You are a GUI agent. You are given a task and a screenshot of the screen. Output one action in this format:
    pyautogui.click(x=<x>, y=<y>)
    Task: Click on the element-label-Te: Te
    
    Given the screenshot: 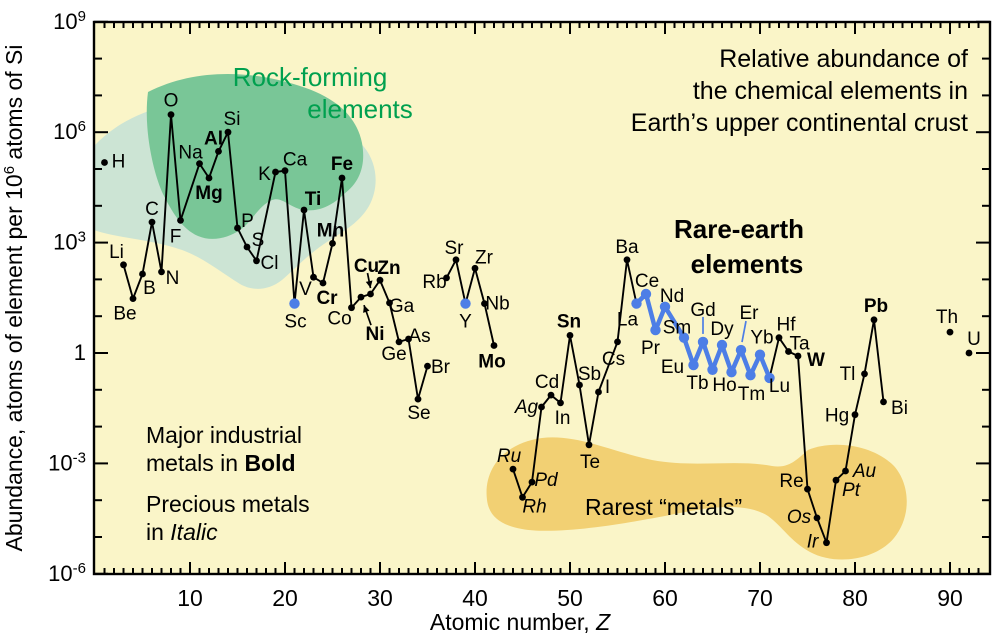 What is the action you would take?
    pyautogui.click(x=590, y=462)
    